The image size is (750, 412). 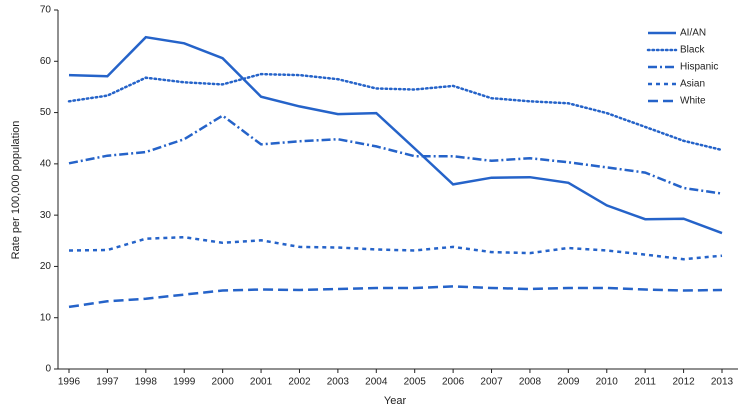 I want to click on y-tick-label: 20, so click(x=46, y=266).